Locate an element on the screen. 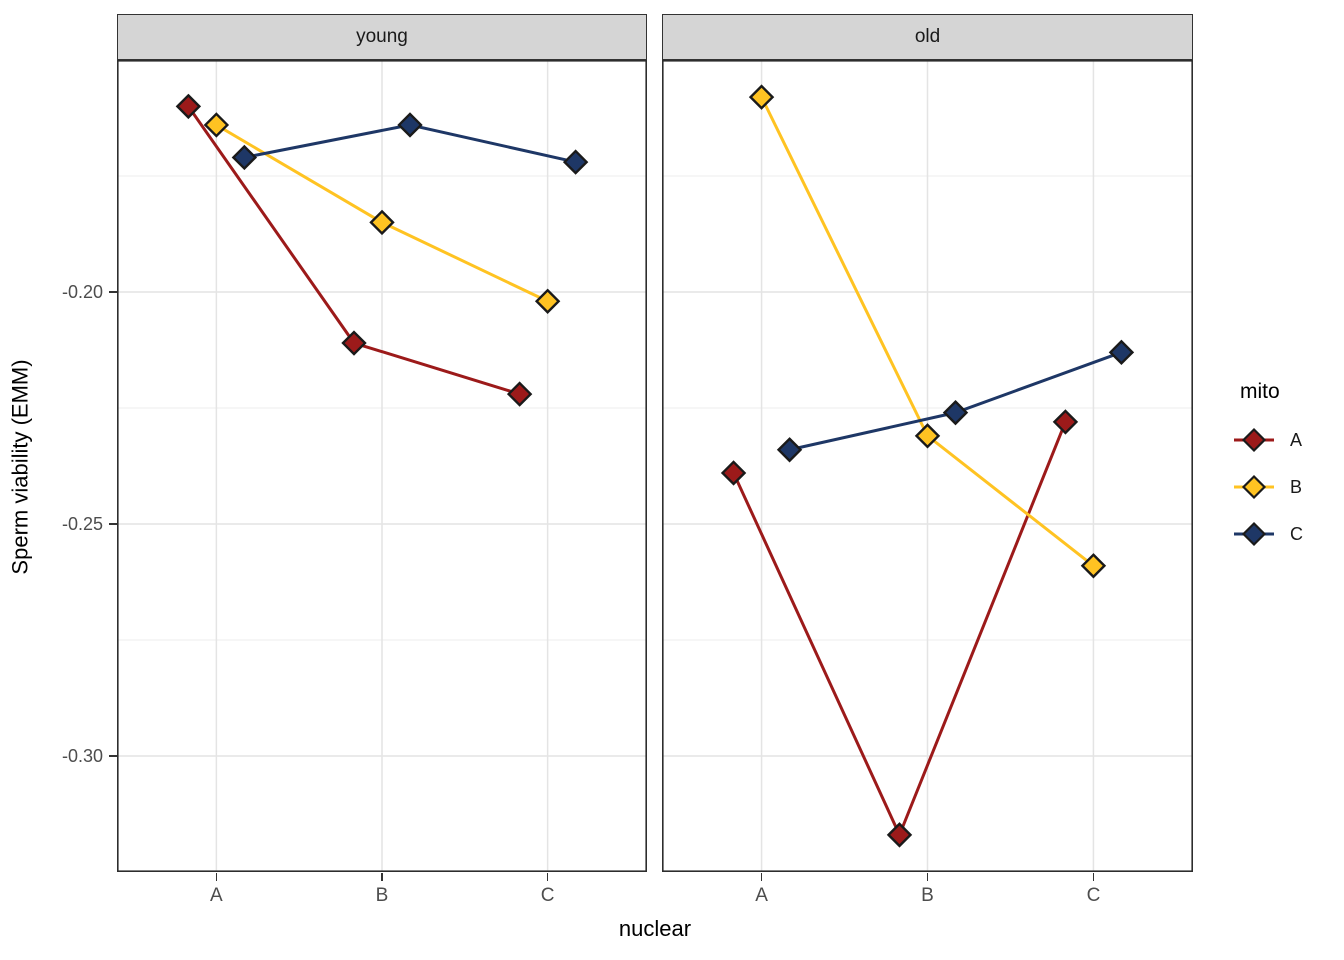 This screenshot has height=960, width=1344. marker-young-A-A is located at coordinates (188, 106).